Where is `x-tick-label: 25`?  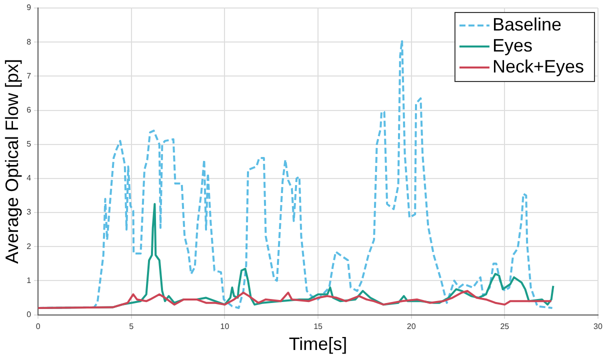 x-tick-label: 25 is located at coordinates (505, 326).